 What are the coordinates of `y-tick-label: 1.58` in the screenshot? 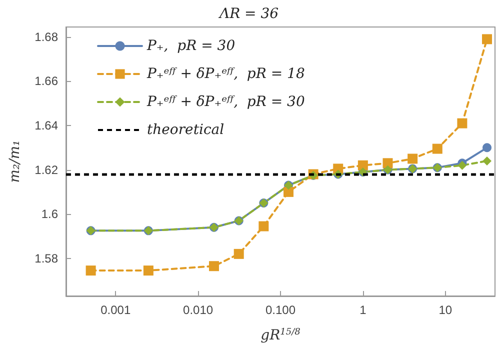 It's located at (46, 258).